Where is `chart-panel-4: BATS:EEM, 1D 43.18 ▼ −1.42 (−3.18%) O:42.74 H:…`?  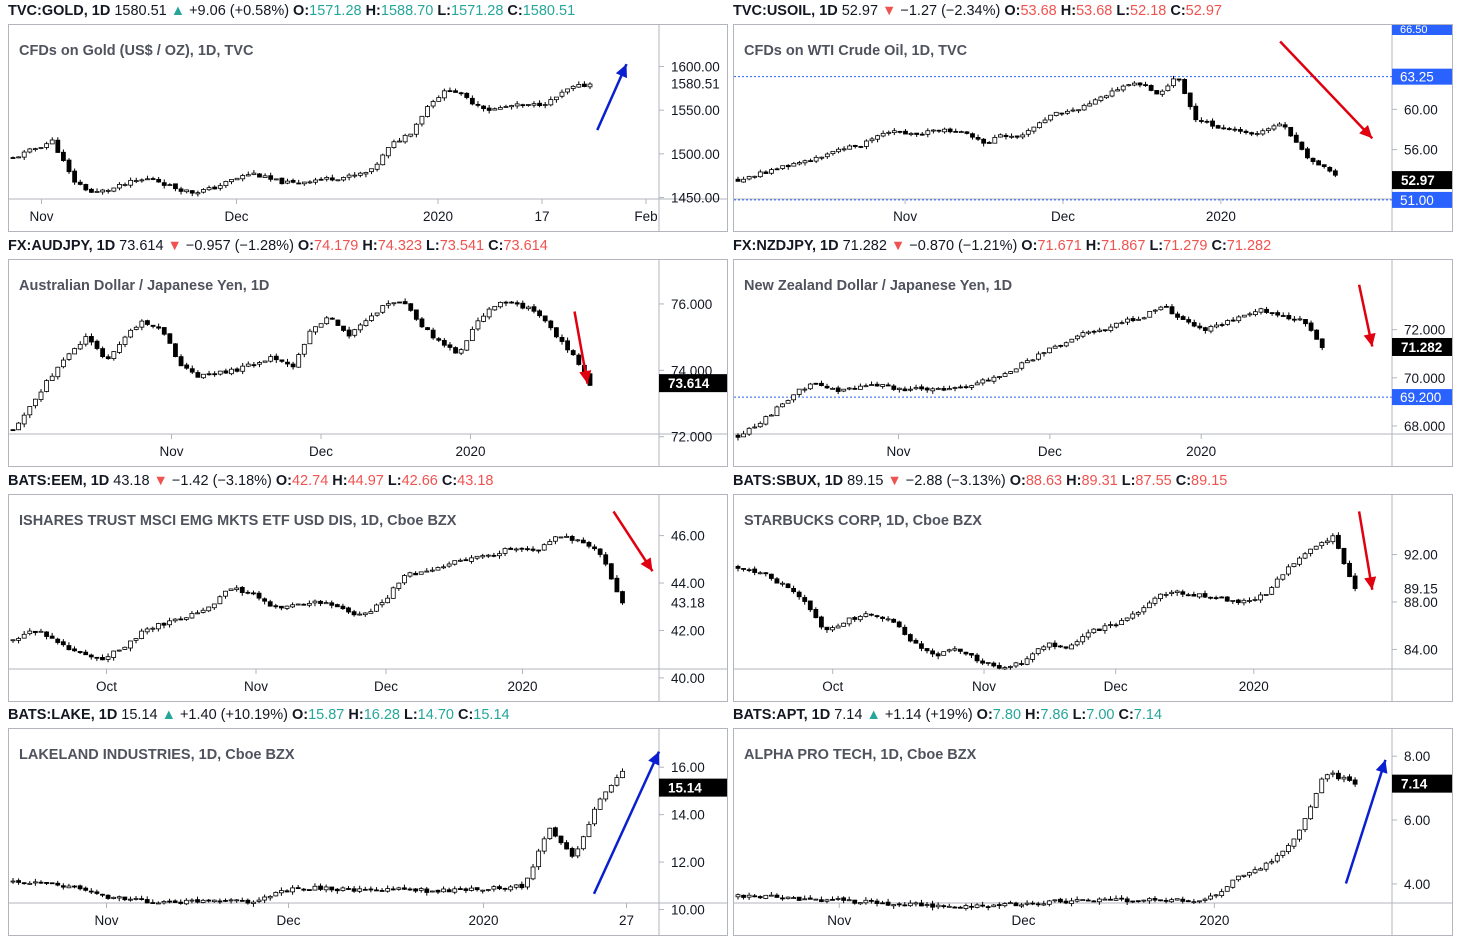 chart-panel-4: BATS:EEM, 1D 43.18 ▼ −1.42 (−3.18%) O:42.74 H:… is located at coordinates (368, 587).